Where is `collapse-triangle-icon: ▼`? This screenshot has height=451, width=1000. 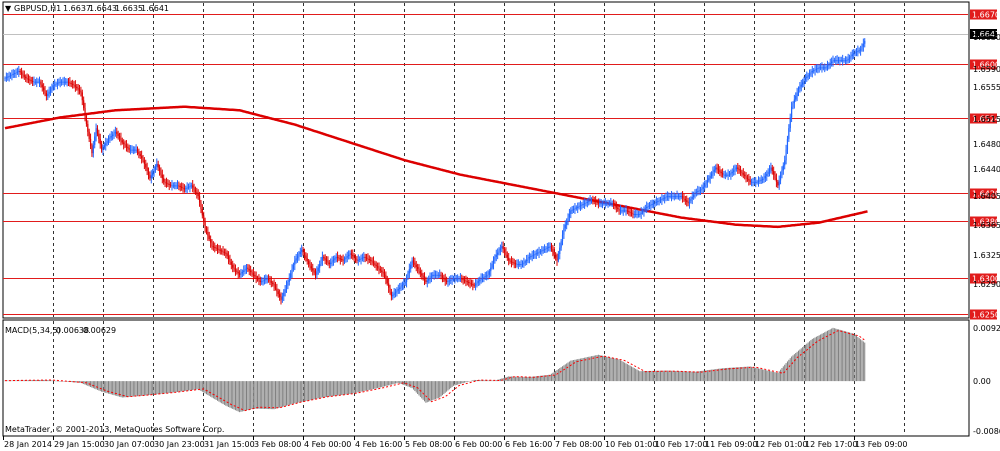 collapse-triangle-icon: ▼ is located at coordinates (8, 8).